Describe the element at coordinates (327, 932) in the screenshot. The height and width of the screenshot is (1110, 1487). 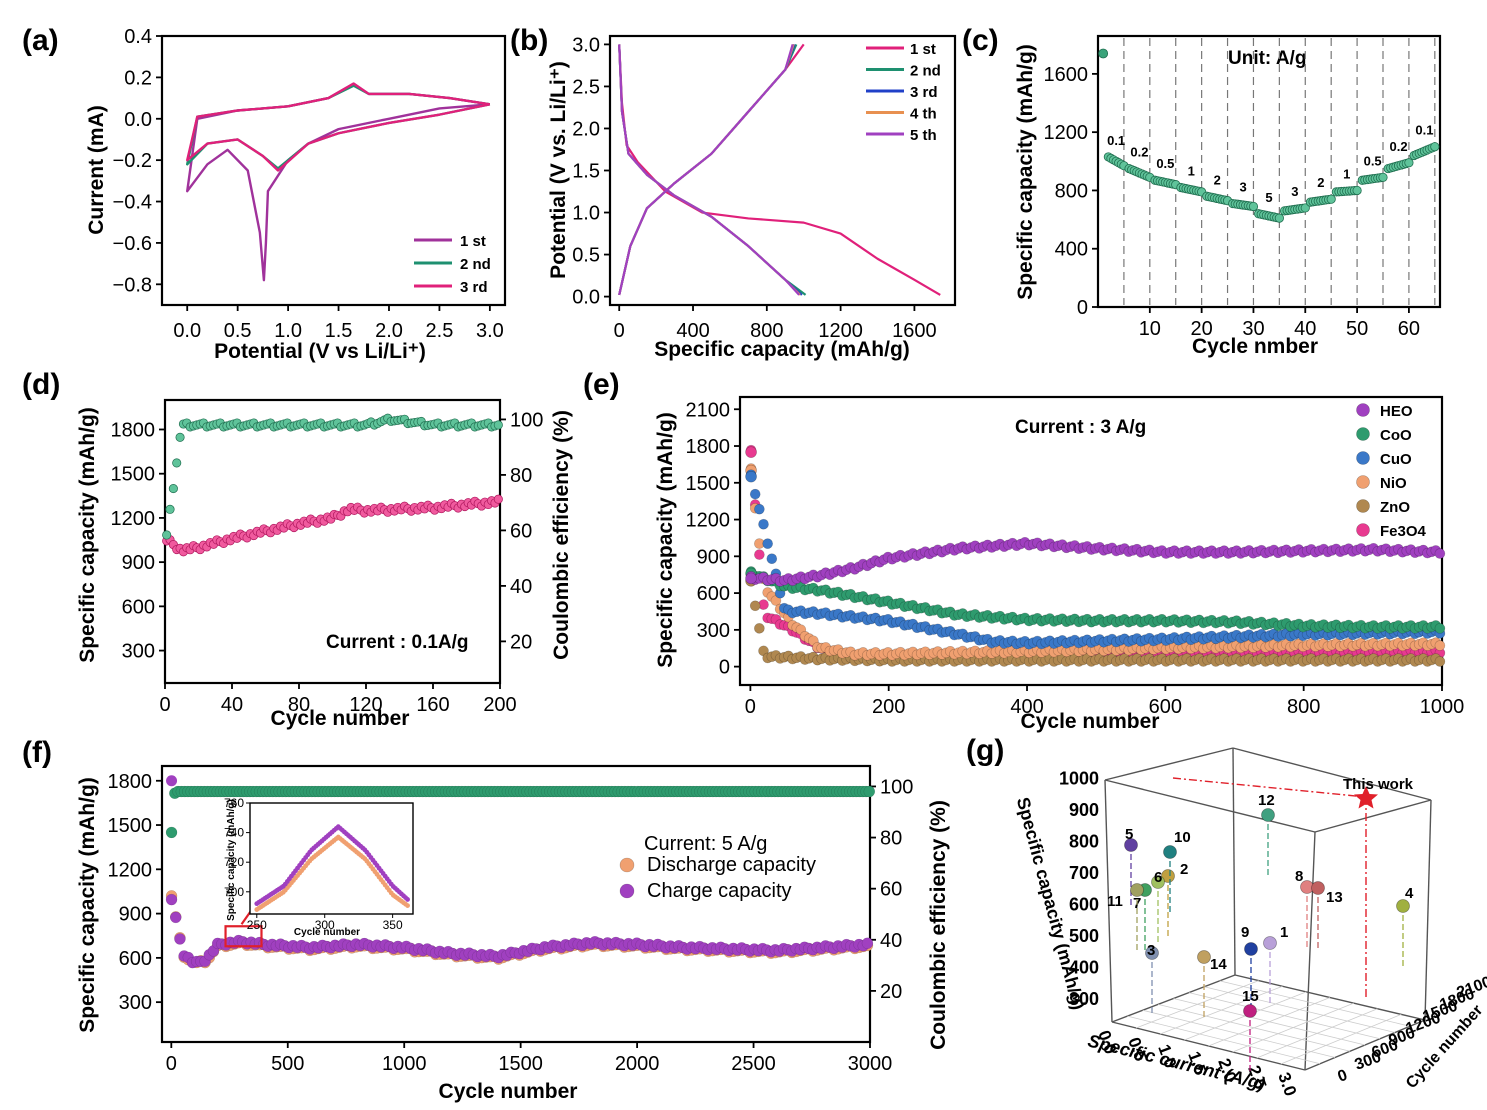
I see `panel-f-inset-xlabel: Cycle number` at that location.